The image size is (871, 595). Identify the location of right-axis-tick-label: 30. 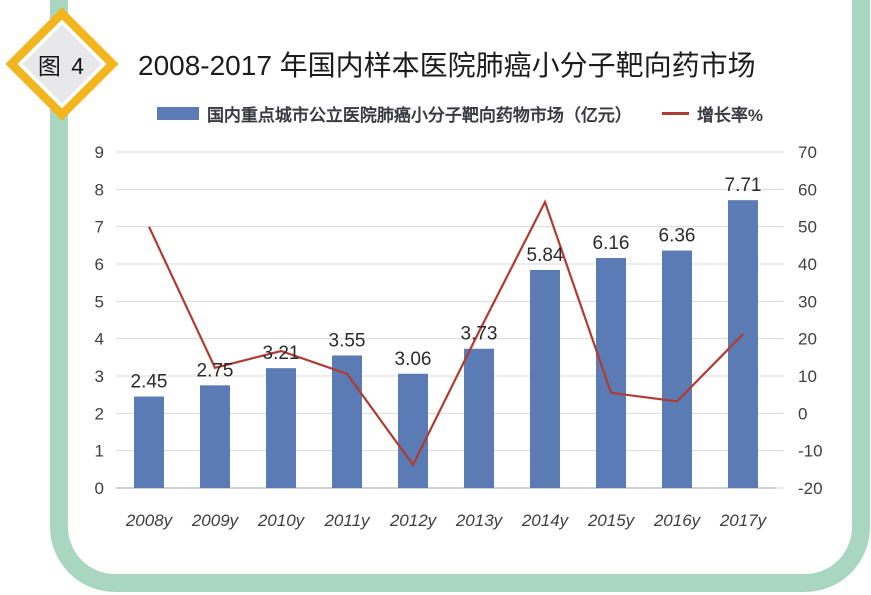
(807, 301).